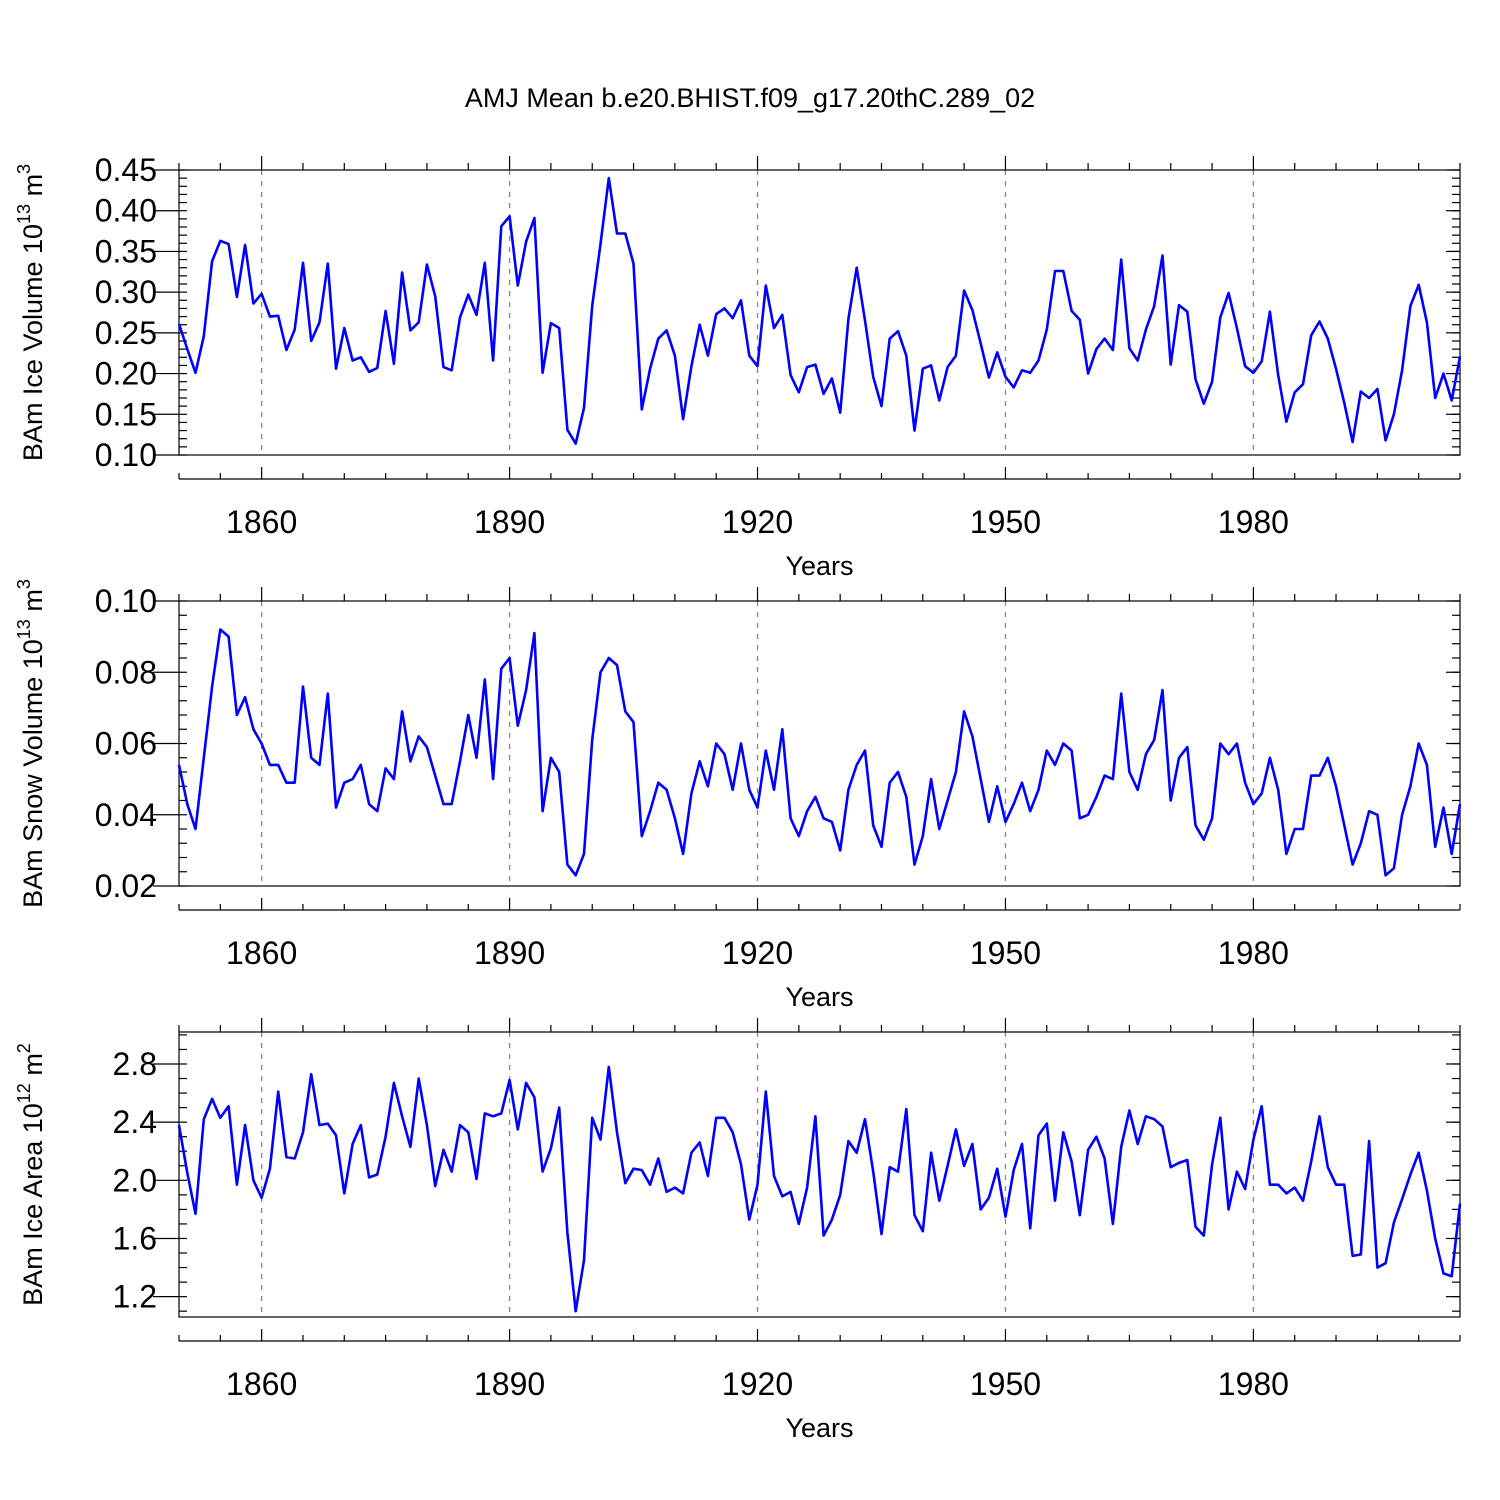  Describe the element at coordinates (135, 1122) in the screenshot. I see `y-tick-label: 2.4` at that location.